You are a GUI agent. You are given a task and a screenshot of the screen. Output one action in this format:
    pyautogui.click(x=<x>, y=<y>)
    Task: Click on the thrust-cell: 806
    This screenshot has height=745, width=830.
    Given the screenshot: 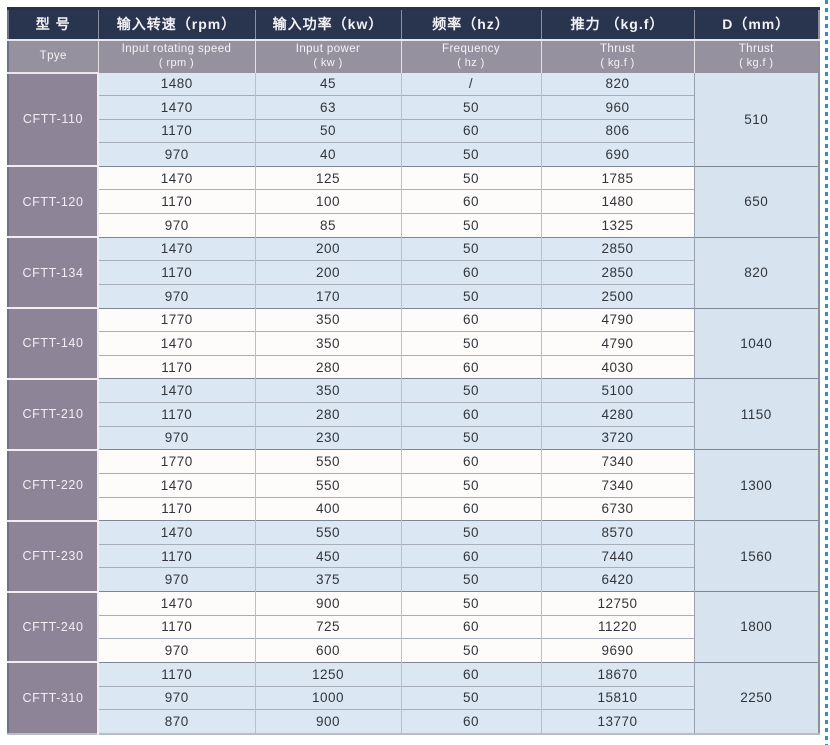 What is the action you would take?
    pyautogui.click(x=617, y=130)
    